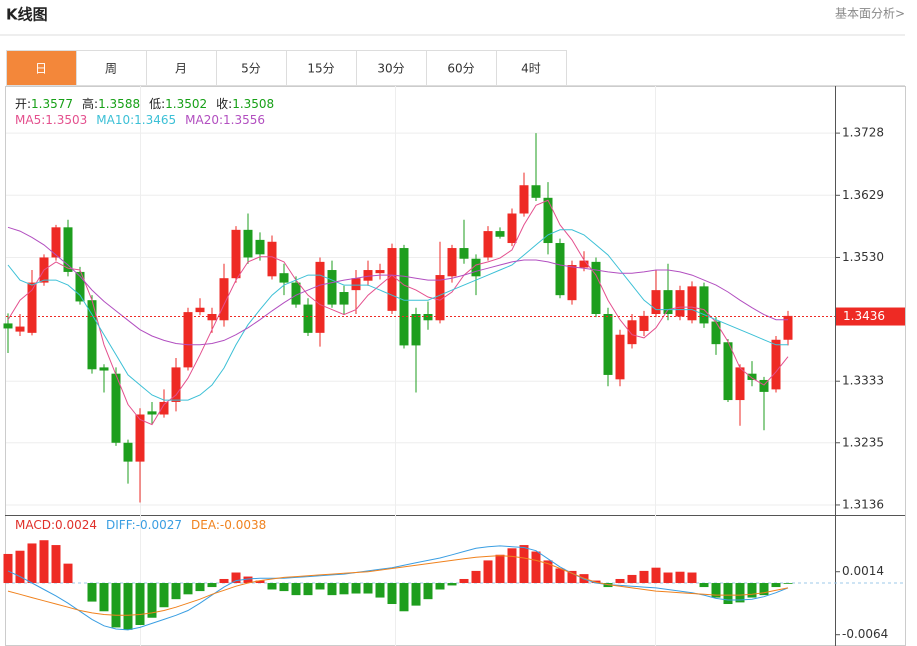 This screenshot has width=917, height=646. Describe the element at coordinates (863, 571) in the screenshot. I see `y-tick-label: 0.0014` at that location.